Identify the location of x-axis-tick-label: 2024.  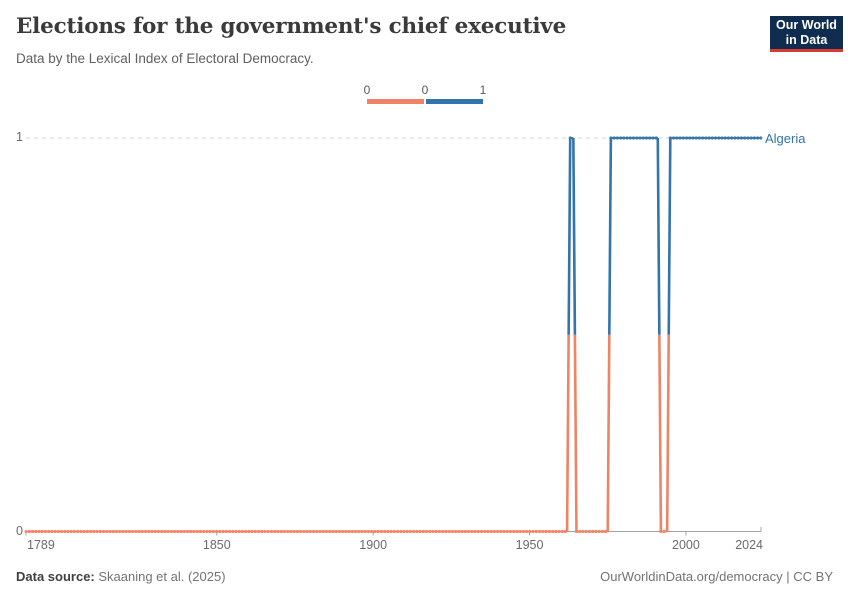
(749, 545).